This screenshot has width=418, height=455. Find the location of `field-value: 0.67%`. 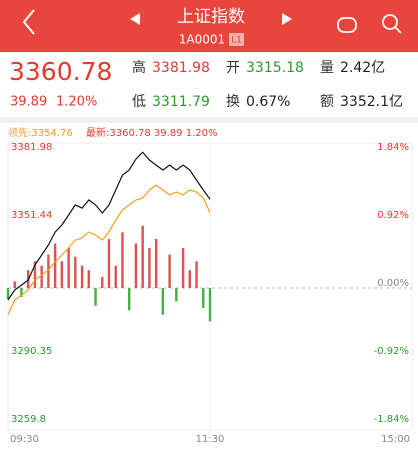

field-value: 0.67% is located at coordinates (268, 102).